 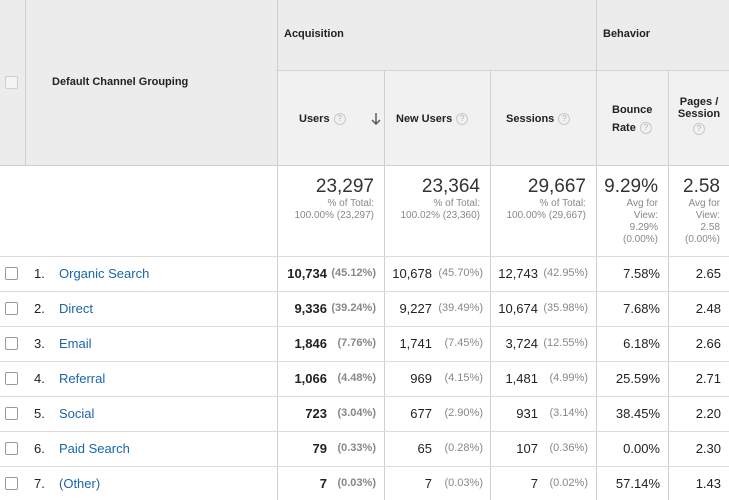 What do you see at coordinates (556, 186) in the screenshot?
I see `total-sessions-value: 29,667` at bounding box center [556, 186].